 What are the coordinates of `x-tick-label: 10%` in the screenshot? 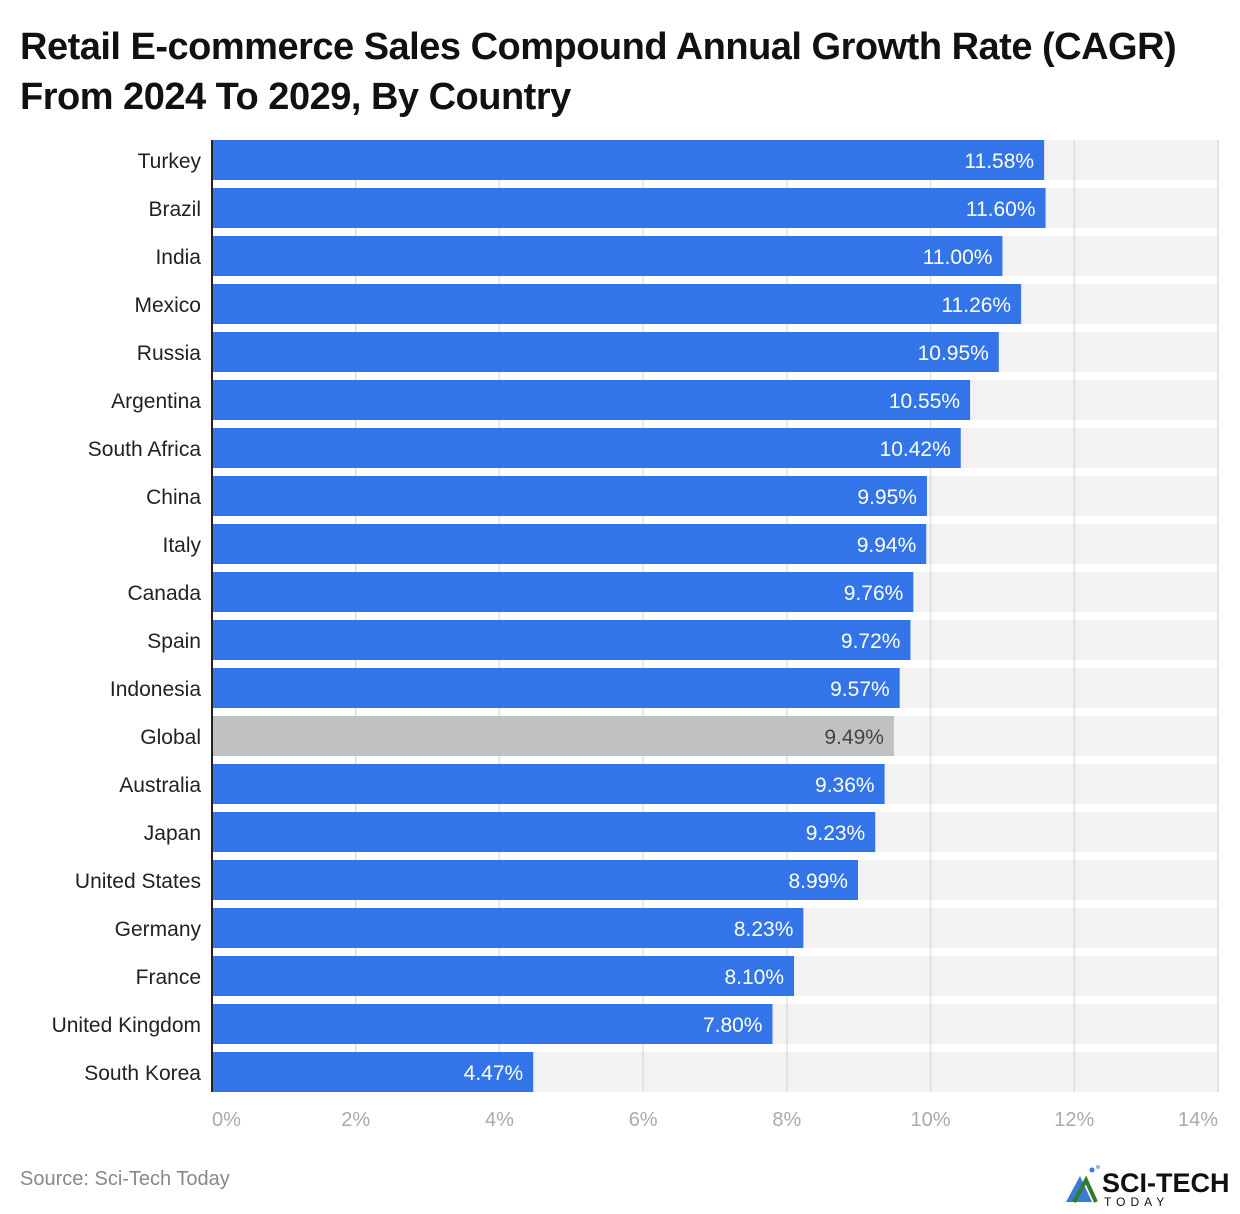 It's located at (931, 1120).